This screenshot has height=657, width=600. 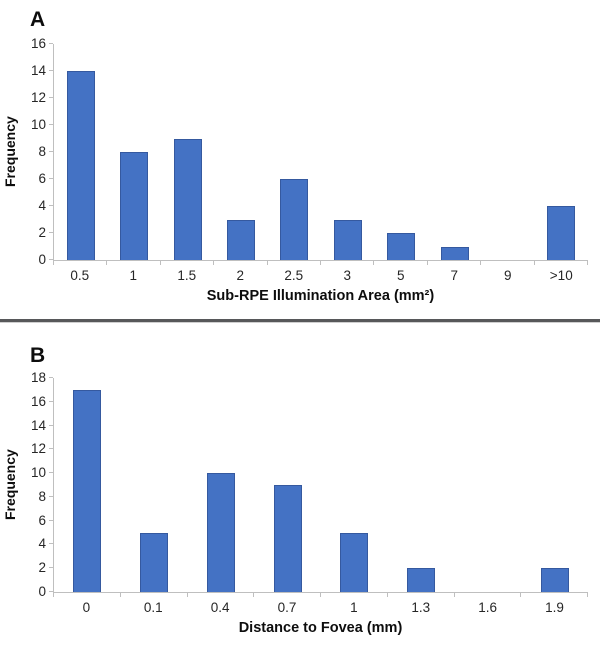 What do you see at coordinates (320, 275) in the screenshot?
I see `x-tick-labels-a: 0.5 1 1.5 2 2.5 3 5 7 9 >10` at bounding box center [320, 275].